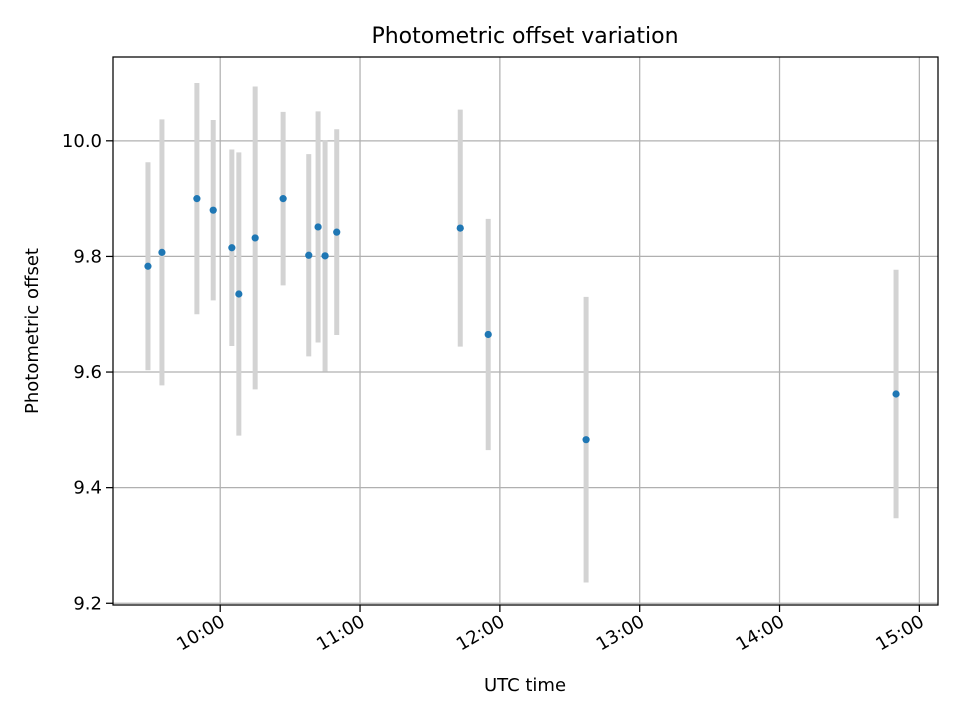  I want to click on y-tick-label: 9.2, so click(87, 603).